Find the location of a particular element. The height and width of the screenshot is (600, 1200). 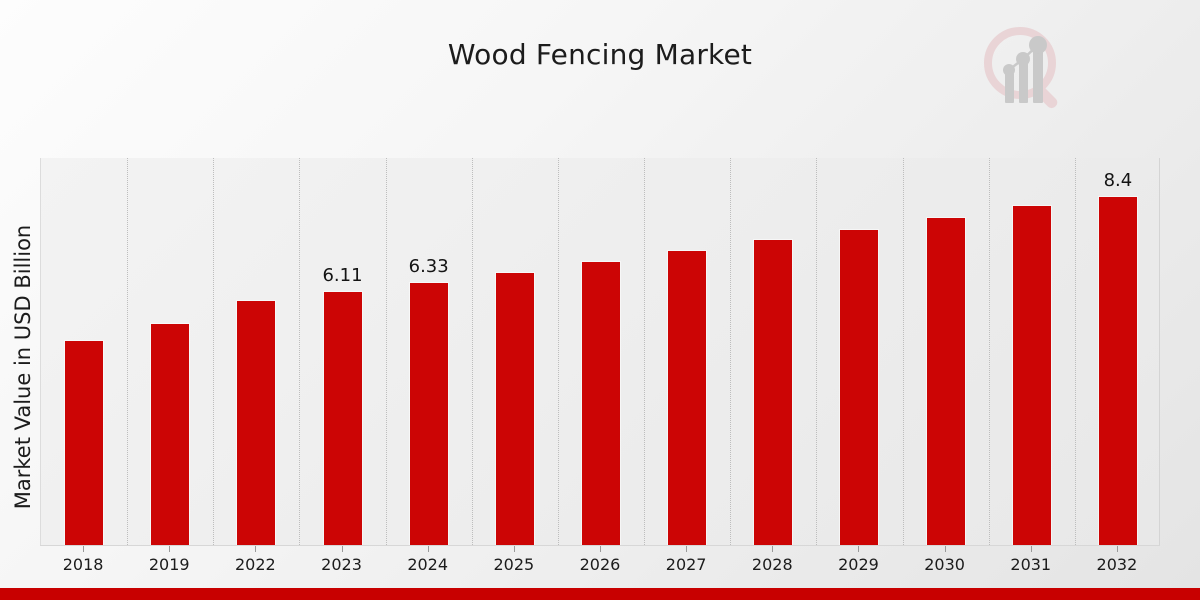

bar-2026 is located at coordinates (600, 403).